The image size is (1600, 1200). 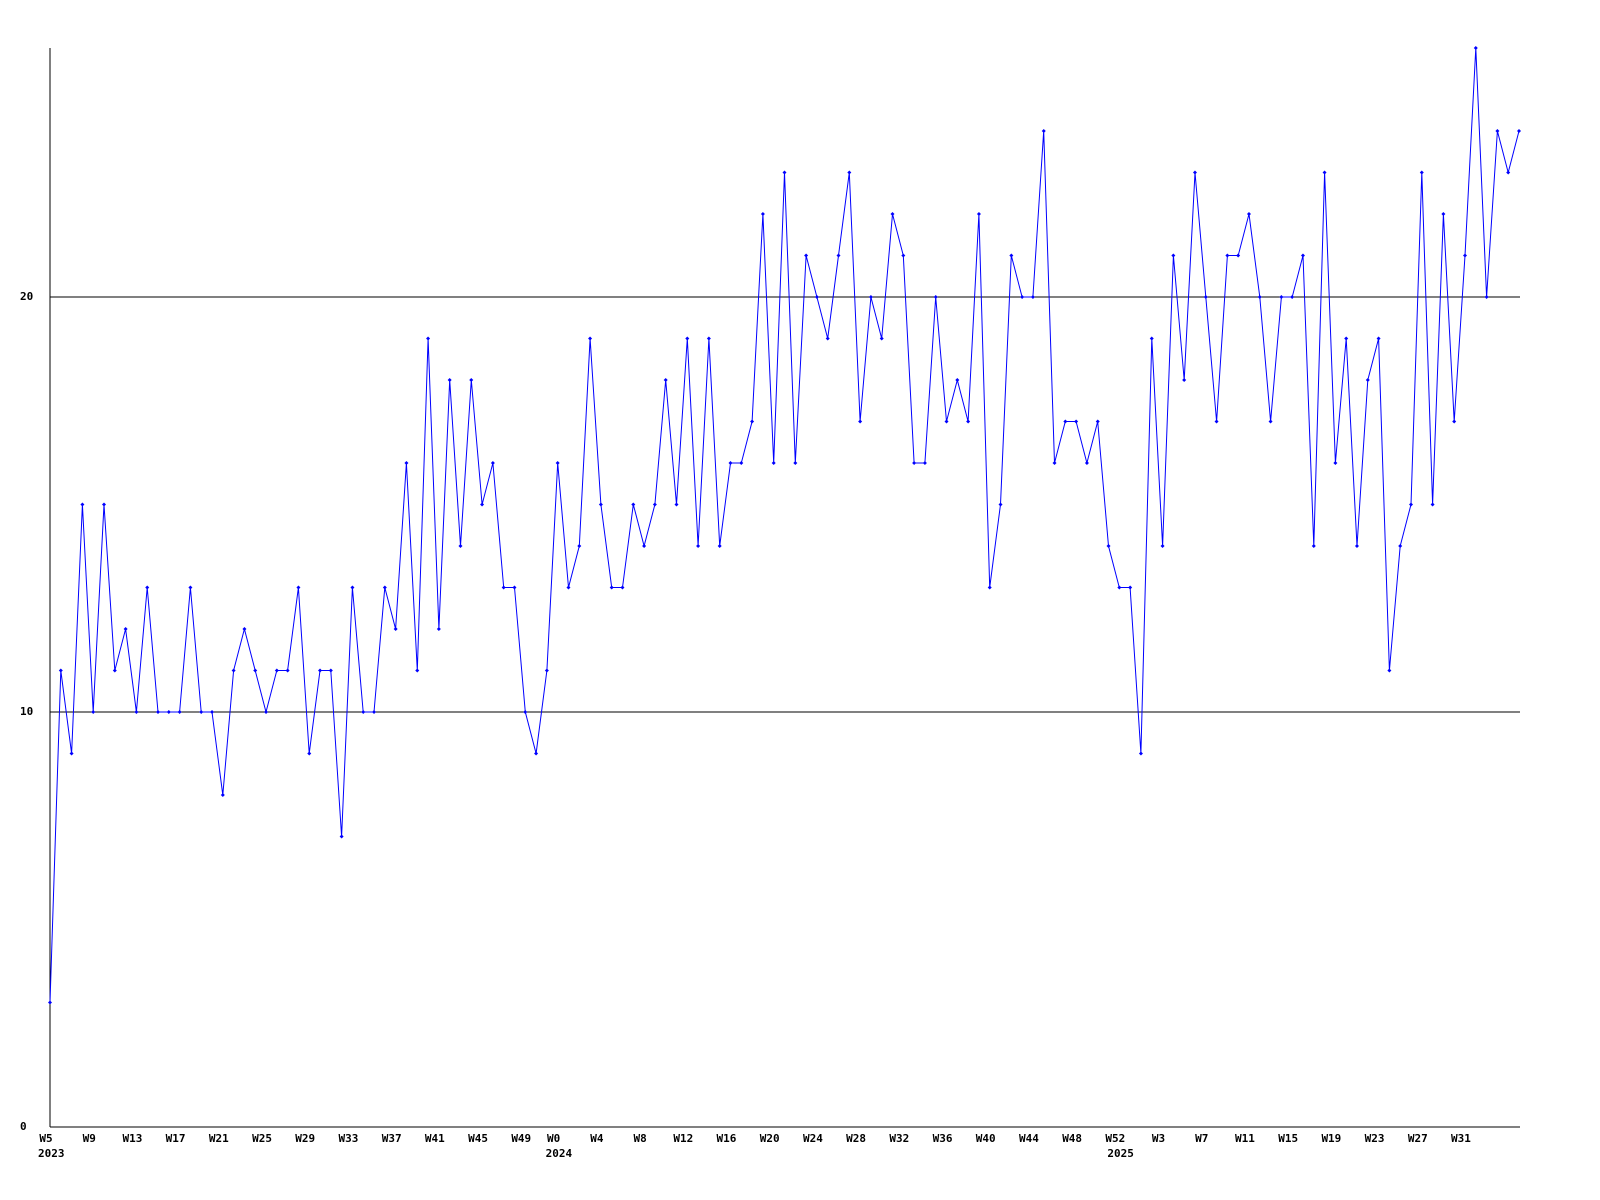 I want to click on x-tick-label: W49, so click(x=521, y=1138).